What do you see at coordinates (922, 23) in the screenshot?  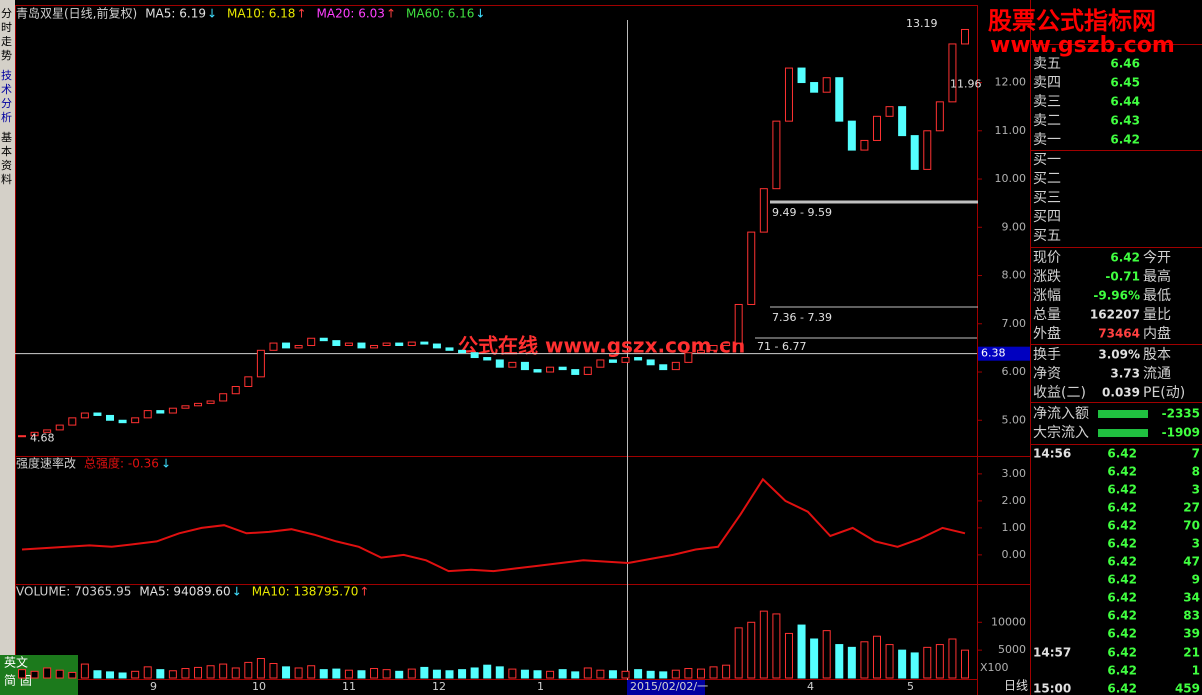 I see `high-label: 13.19` at bounding box center [922, 23].